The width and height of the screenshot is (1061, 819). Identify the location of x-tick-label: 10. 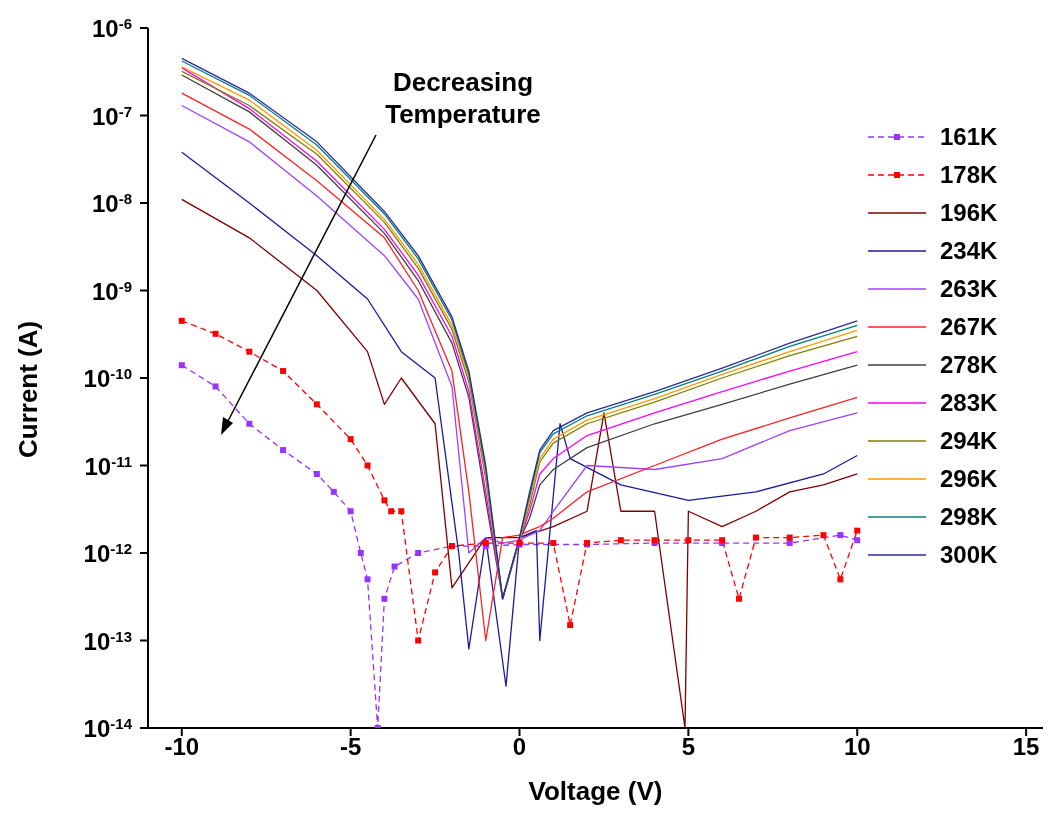
(857, 747).